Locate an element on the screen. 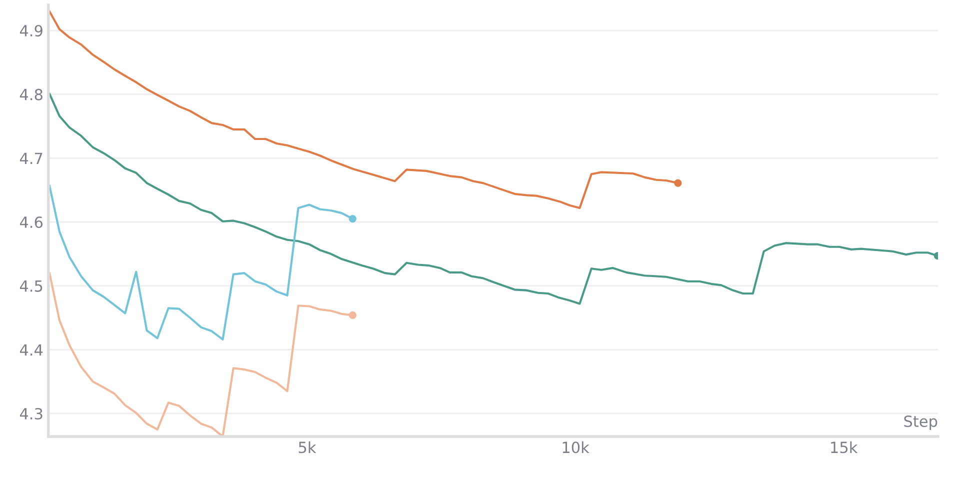  x-tick-label: 15k is located at coordinates (844, 447).